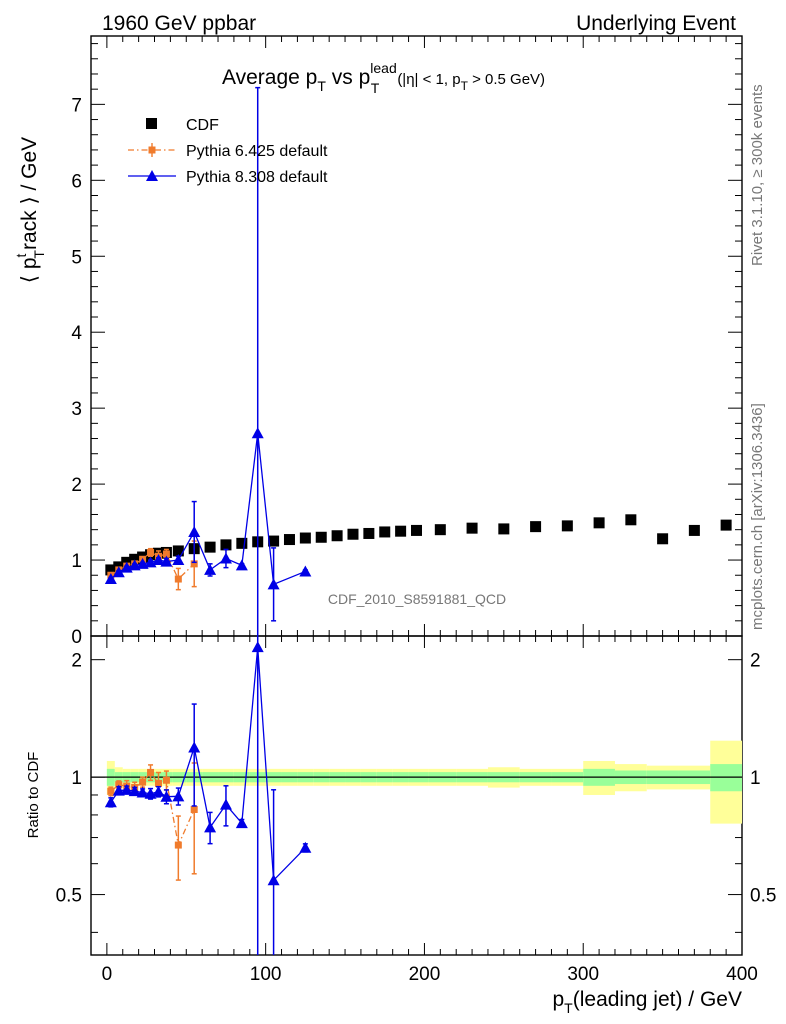 Image resolution: width=786 pixels, height=1024 pixels. I want to click on y-tick-label: 5, so click(76, 257).